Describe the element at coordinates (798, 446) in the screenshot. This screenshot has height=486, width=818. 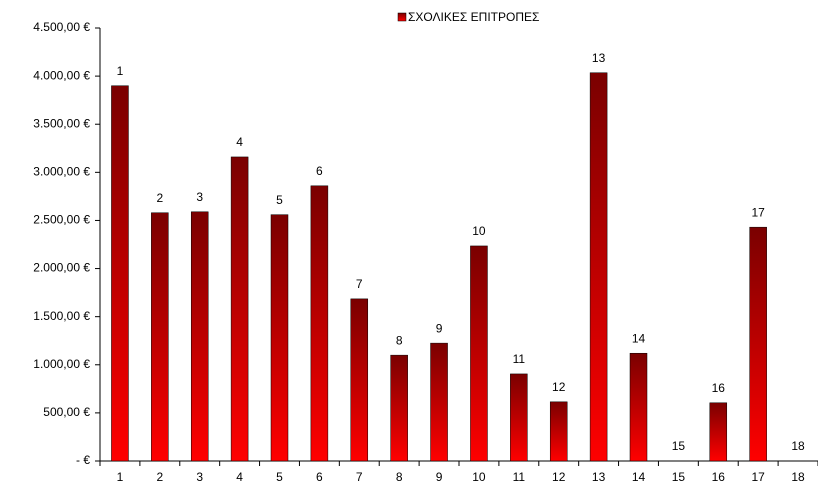
I see `data-label: 18` at that location.